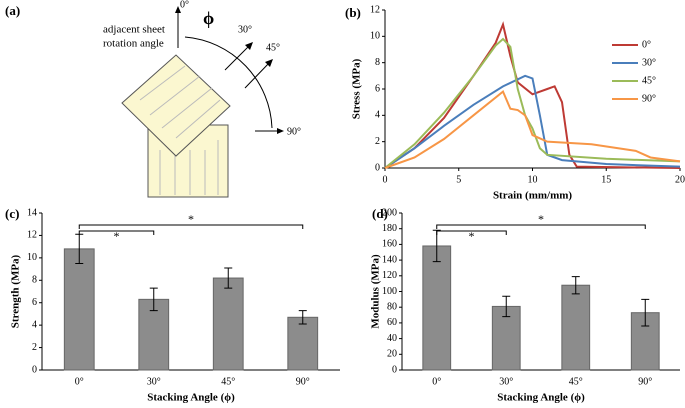 The height and width of the screenshot is (408, 685). Describe the element at coordinates (294, 131) in the screenshot. I see `angle-label: 90°` at that location.